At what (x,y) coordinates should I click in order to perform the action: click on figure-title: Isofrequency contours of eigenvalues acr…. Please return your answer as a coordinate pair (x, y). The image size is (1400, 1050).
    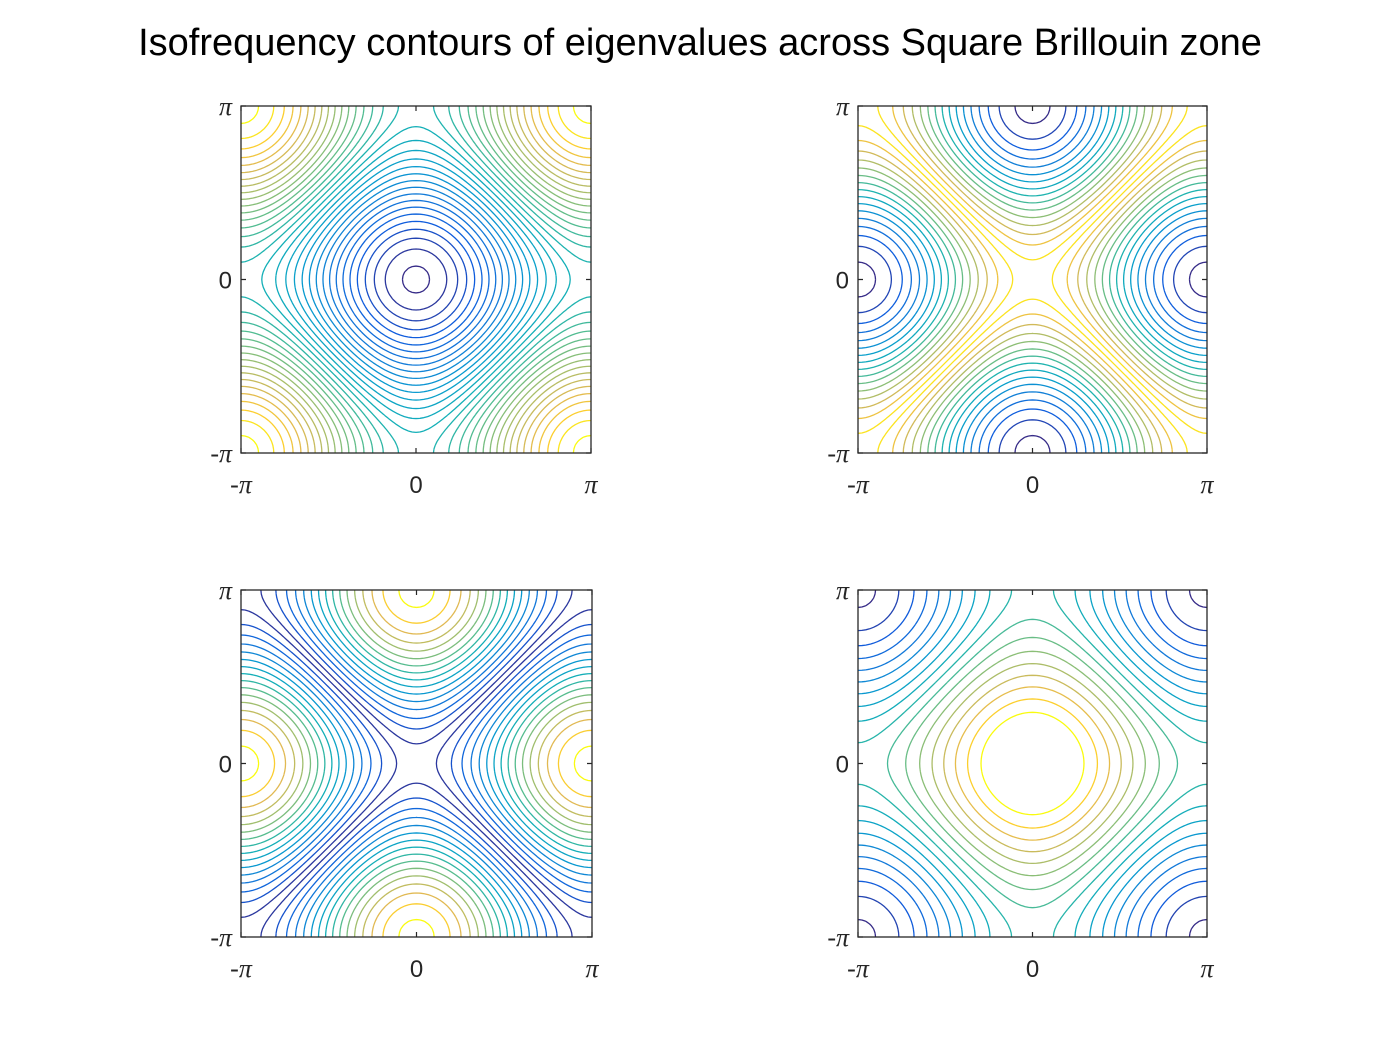
    Looking at the image, I should click on (700, 43).